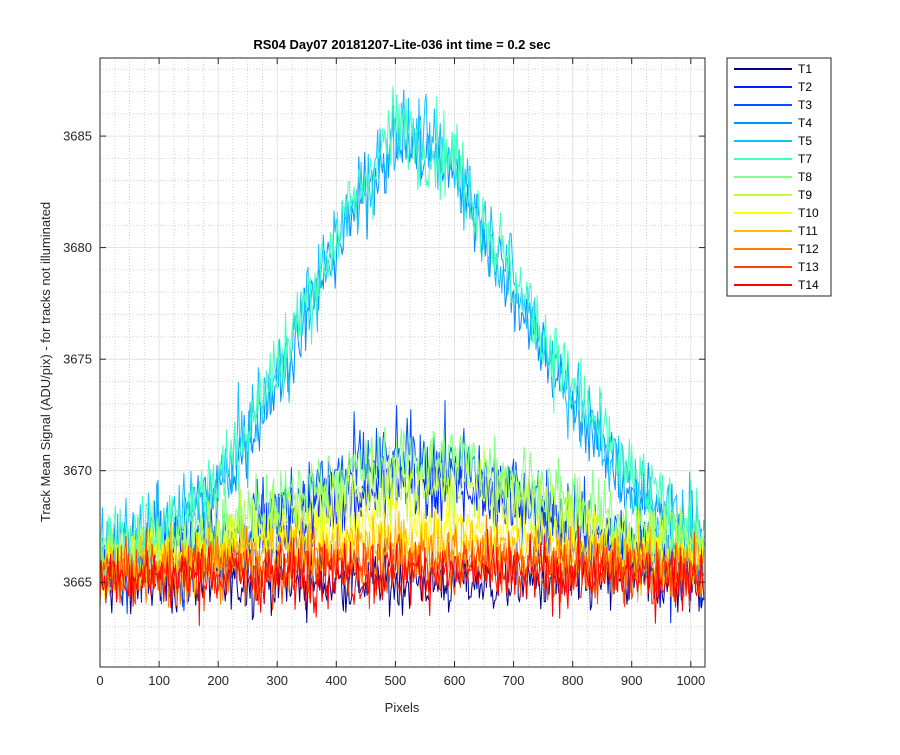  I want to click on x-axis-label: Pixels, so click(402, 707).